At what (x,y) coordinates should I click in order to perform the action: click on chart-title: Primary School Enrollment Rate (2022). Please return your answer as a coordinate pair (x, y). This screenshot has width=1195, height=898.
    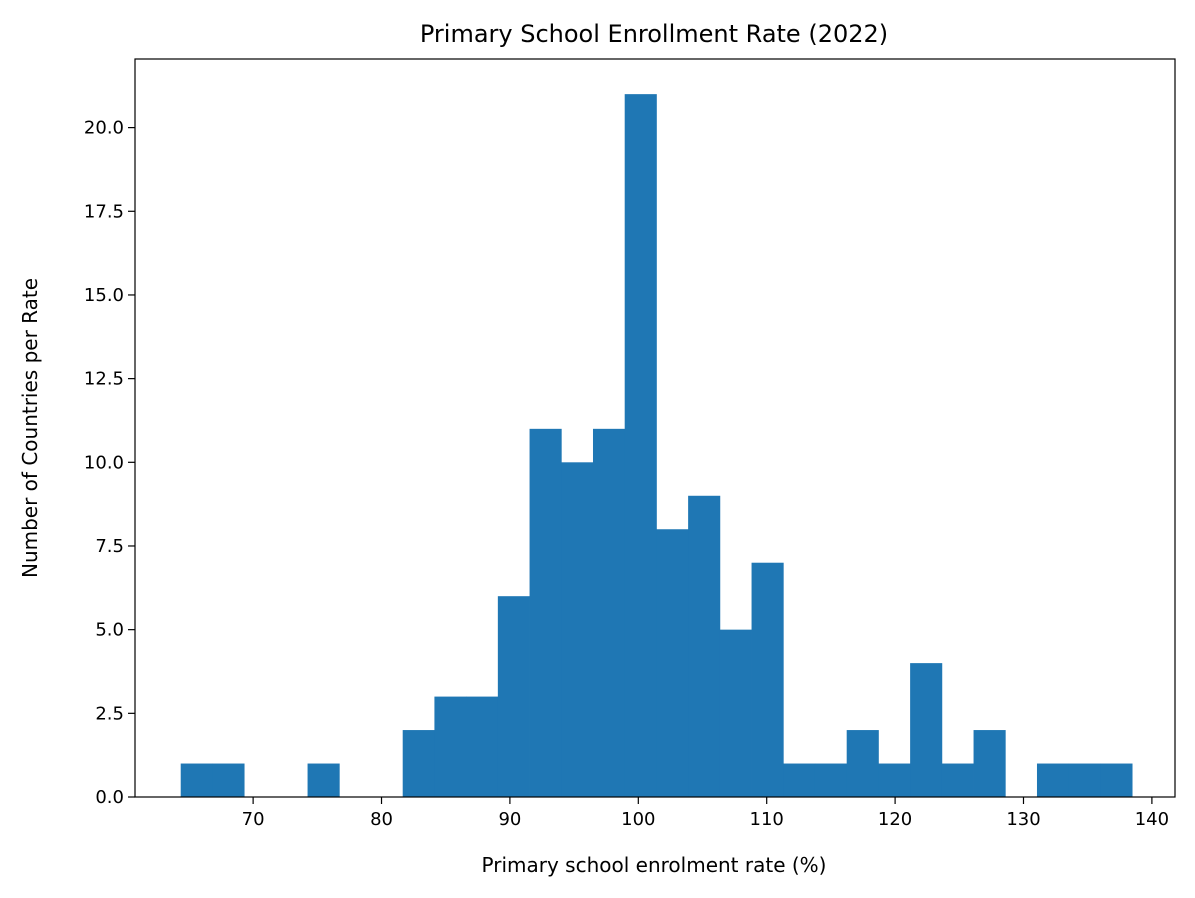
    Looking at the image, I should click on (654, 34).